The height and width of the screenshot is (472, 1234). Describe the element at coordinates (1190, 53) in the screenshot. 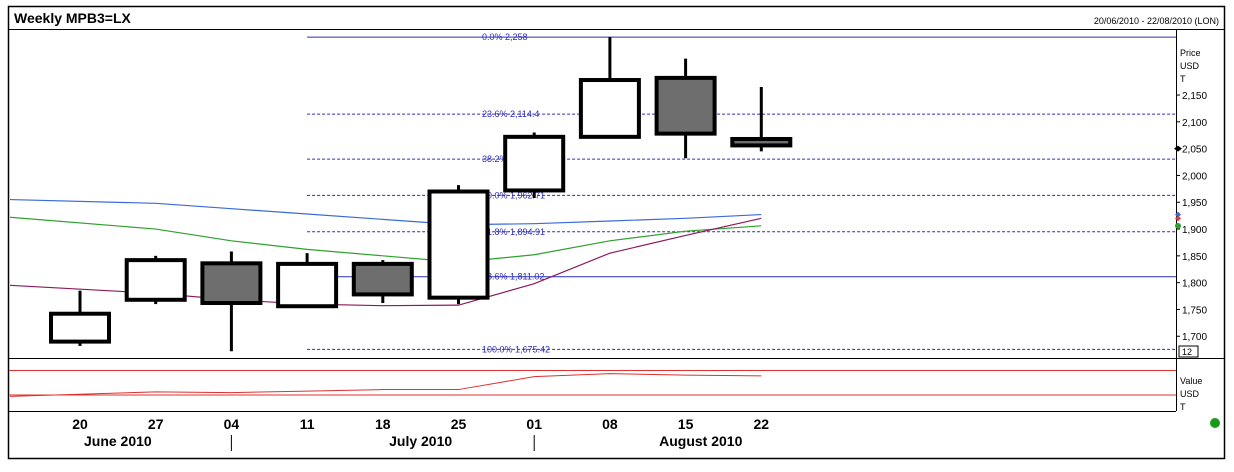

I see `price-axis-label-1: Price` at that location.